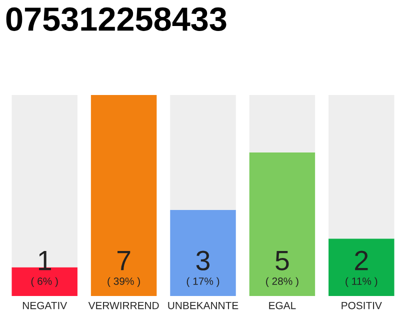 This screenshot has height=320, width=410. I want to click on x-tick-label: EGAL, so click(282, 306).